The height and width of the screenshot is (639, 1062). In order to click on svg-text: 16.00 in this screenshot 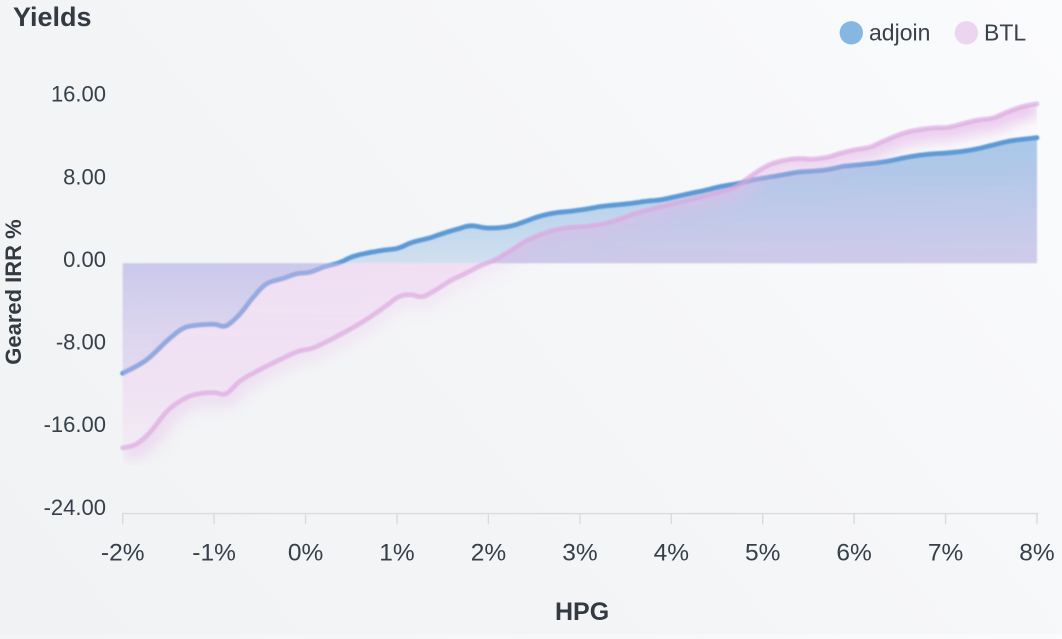, I will do `click(78, 94)`.